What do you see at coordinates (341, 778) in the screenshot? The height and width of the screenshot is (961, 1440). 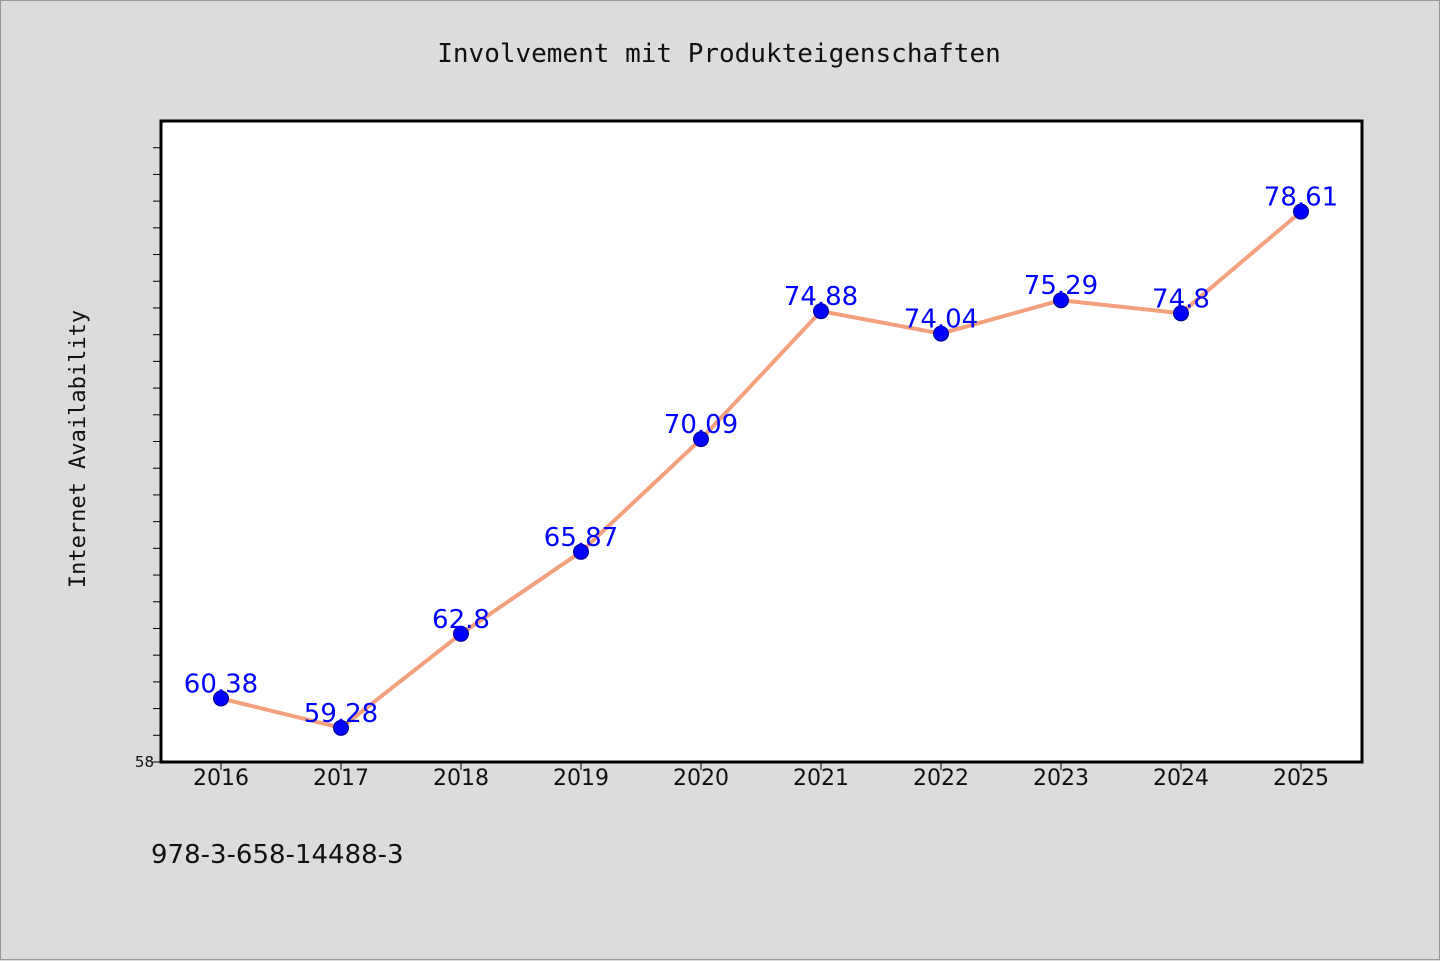 I see `x-tick-label: 2017` at bounding box center [341, 778].